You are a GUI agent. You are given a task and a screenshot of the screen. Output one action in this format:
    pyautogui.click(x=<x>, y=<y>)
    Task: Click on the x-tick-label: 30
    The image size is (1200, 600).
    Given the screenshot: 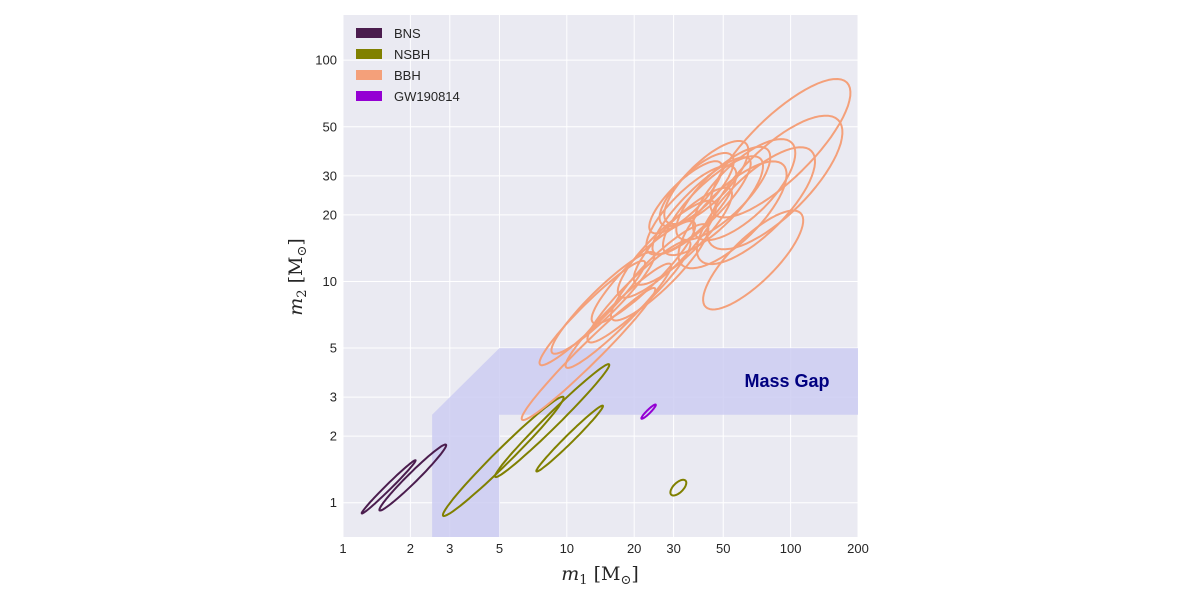 What is the action you would take?
    pyautogui.click(x=673, y=548)
    